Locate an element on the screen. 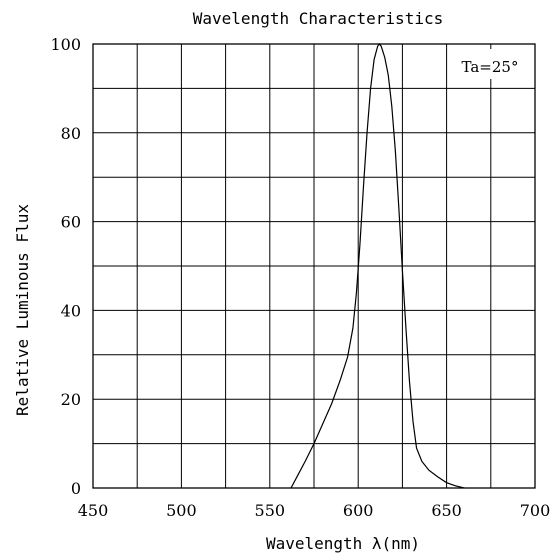 This screenshot has width=554, height=555. annotation-box-bg is located at coordinates (490, 64).